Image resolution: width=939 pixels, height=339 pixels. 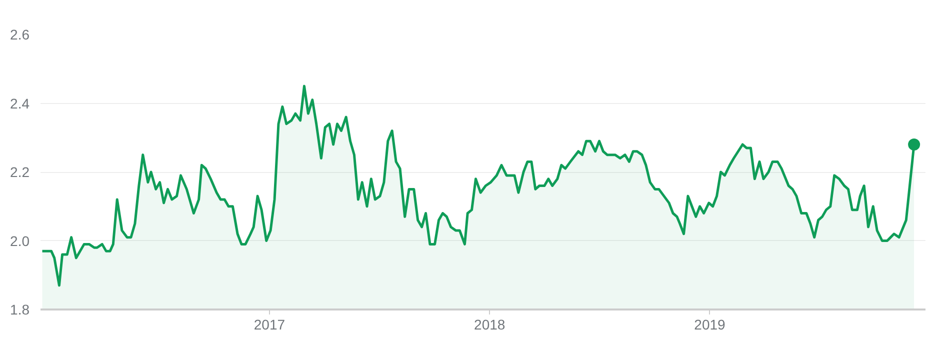 I want to click on y-tick-label: 2.0, so click(x=20, y=240).